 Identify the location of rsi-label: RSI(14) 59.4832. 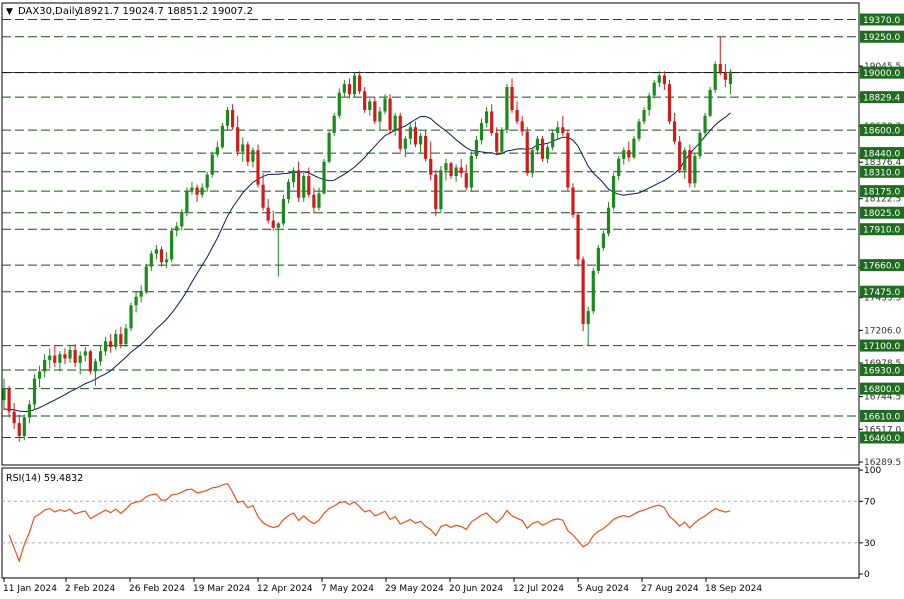
(44, 478).